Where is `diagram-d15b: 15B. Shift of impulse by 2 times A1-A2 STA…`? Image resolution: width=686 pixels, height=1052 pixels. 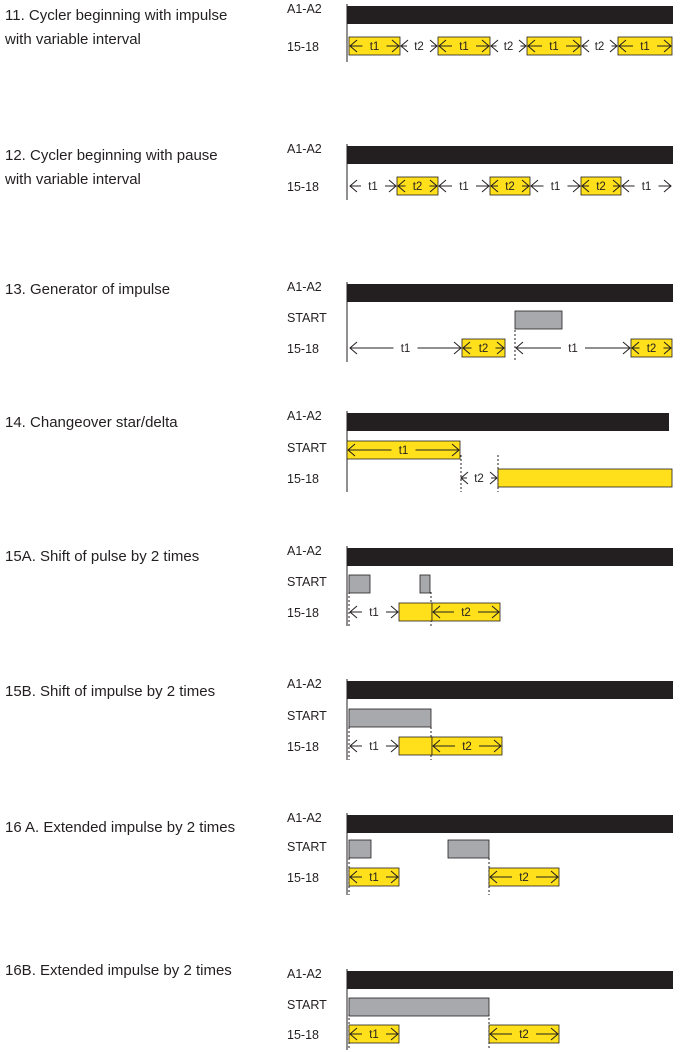
diagram-d15b: 15B. Shift of impulse by 2 times A1-A2 STA… is located at coordinates (339, 718).